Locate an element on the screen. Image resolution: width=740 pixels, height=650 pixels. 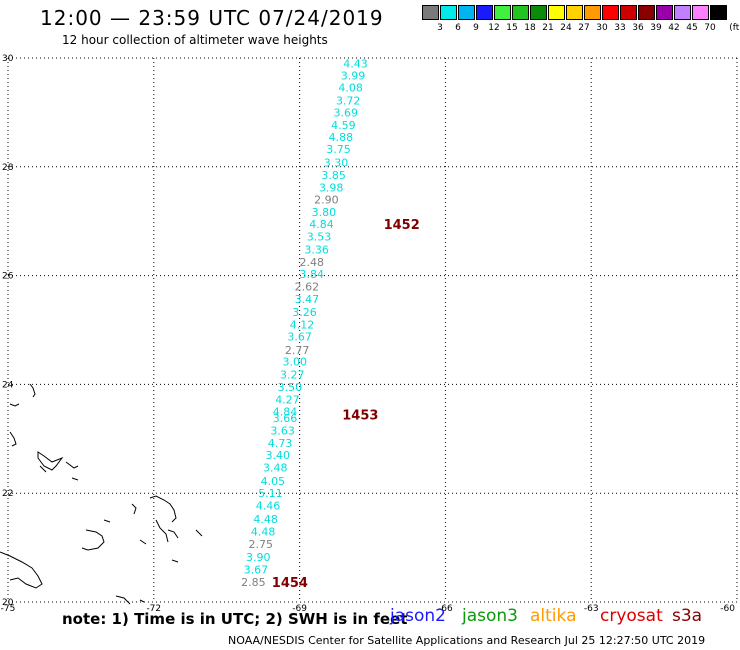
wave-height-point: 3.72 is located at coordinates (348, 100).